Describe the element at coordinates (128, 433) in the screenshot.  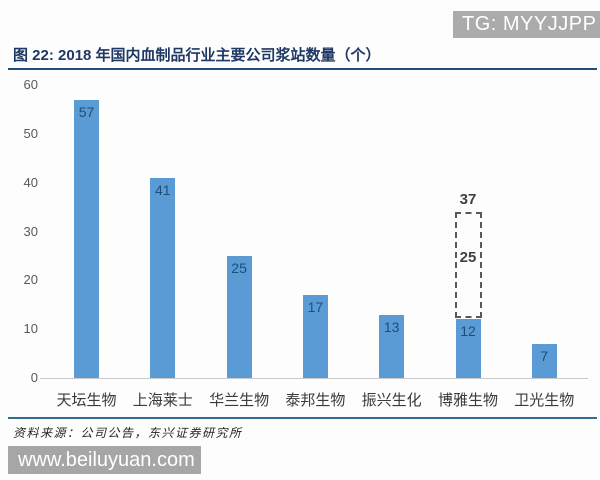
I see `source-note: 资料来源：公司公告，东兴证券研究所` at that location.